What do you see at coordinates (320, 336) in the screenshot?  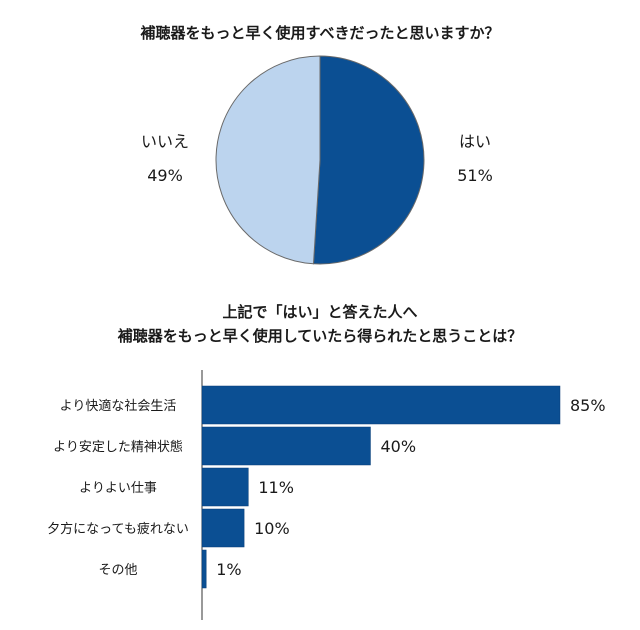 I see `bar-chart-title-line-2: 補聴器をもっと早く使用していたら得られたと思うことは？` at bounding box center [320, 336].